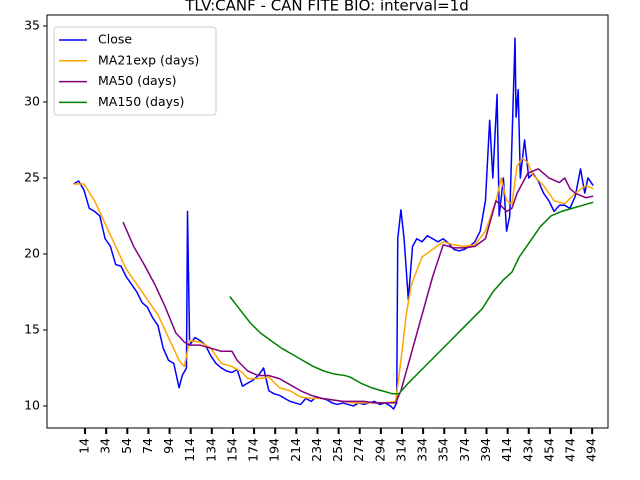 This screenshot has width=640, height=480. I want to click on x-tick-label: 274, so click(358, 450).